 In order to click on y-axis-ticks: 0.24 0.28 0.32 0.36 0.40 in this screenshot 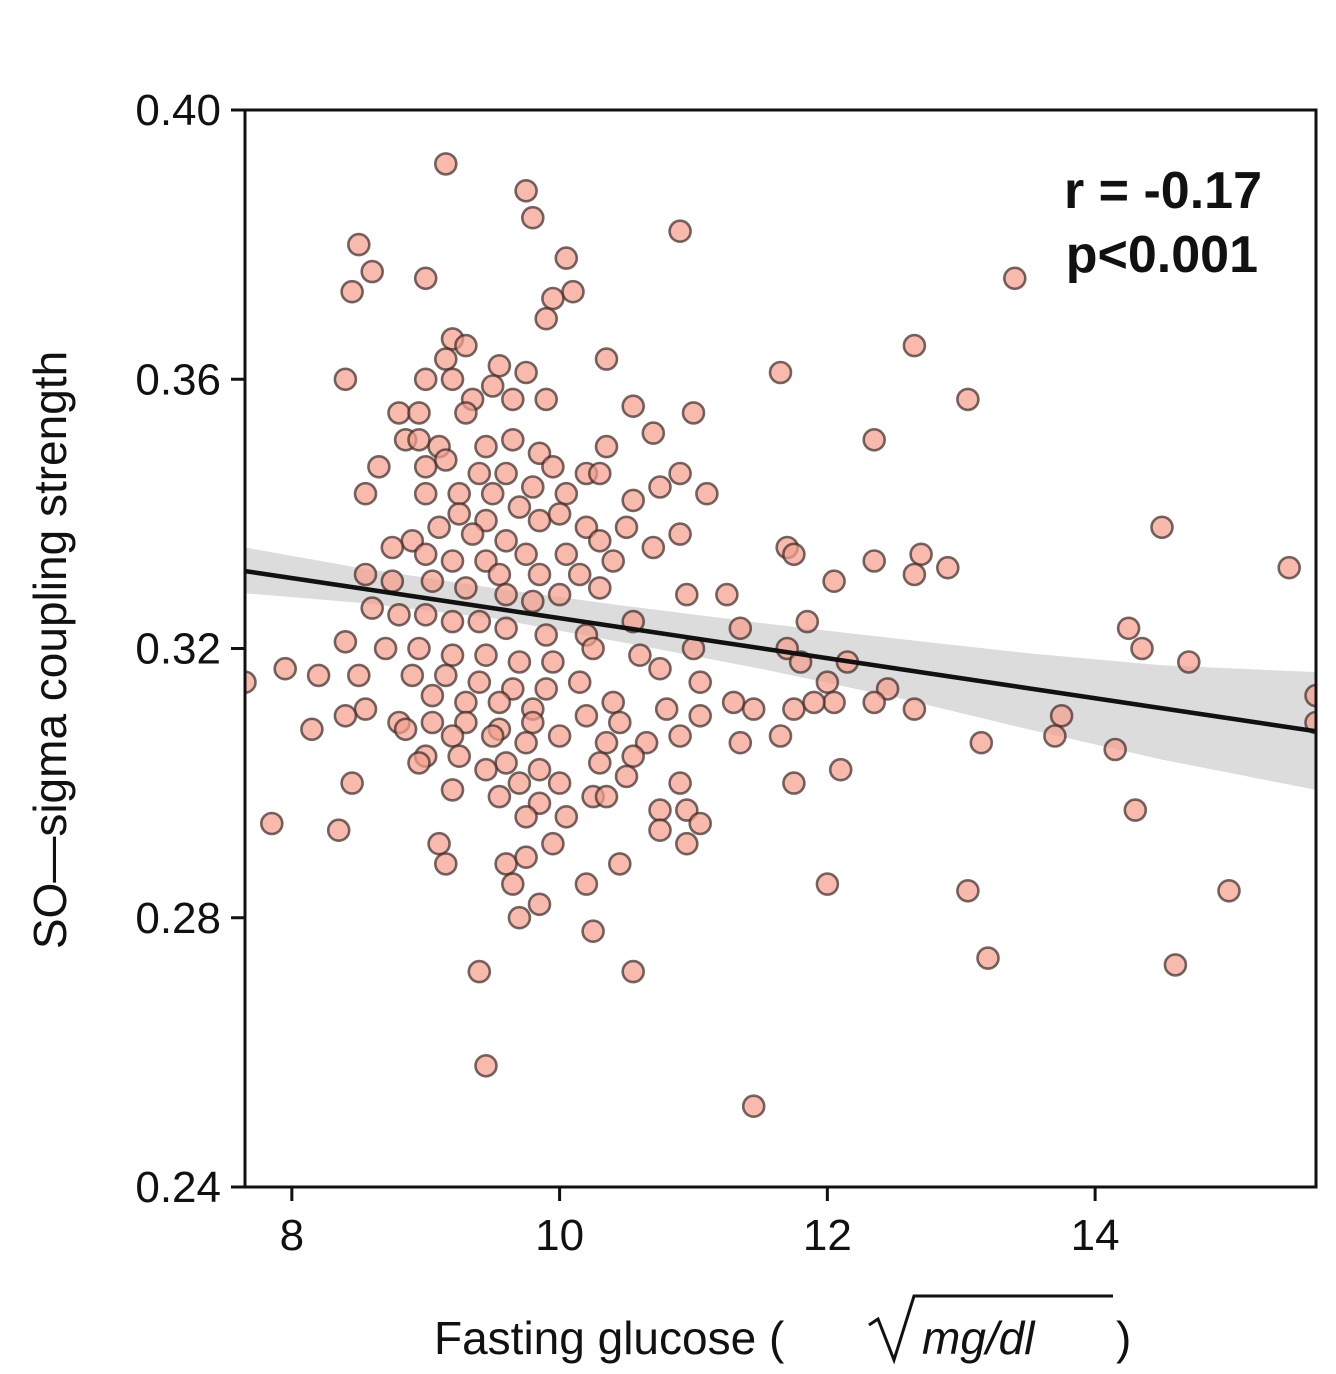, I will do `click(190, 649)`.